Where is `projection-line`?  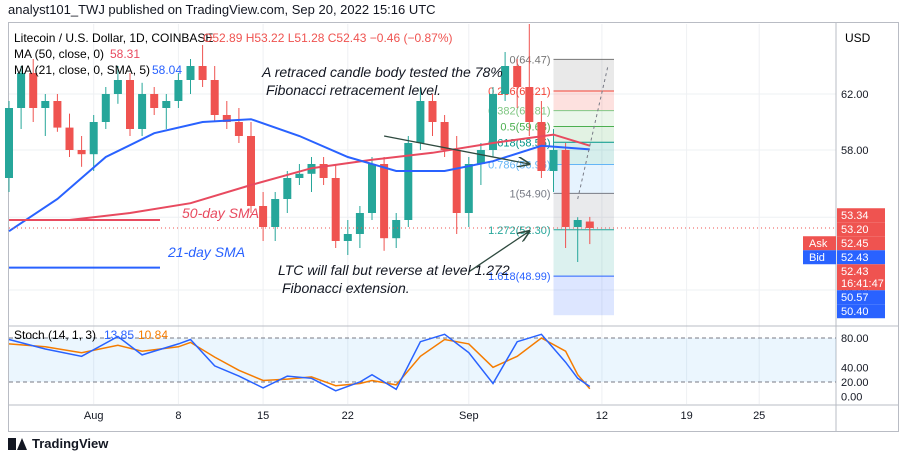 projection-line is located at coordinates (593, 132).